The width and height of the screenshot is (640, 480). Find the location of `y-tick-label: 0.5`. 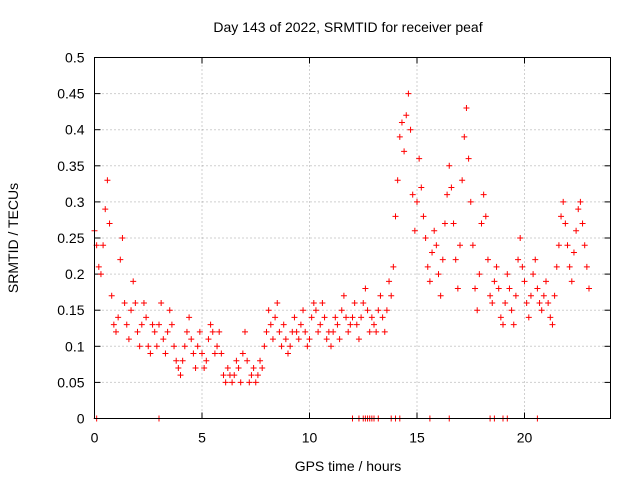

y-tick-label: 0.5 is located at coordinates (75, 58).